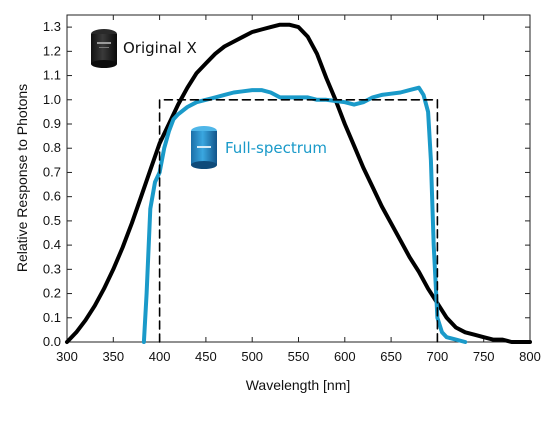 The height and width of the screenshot is (425, 548). What do you see at coordinates (484, 356) in the screenshot?
I see `x-tick-label: 750` at bounding box center [484, 356].